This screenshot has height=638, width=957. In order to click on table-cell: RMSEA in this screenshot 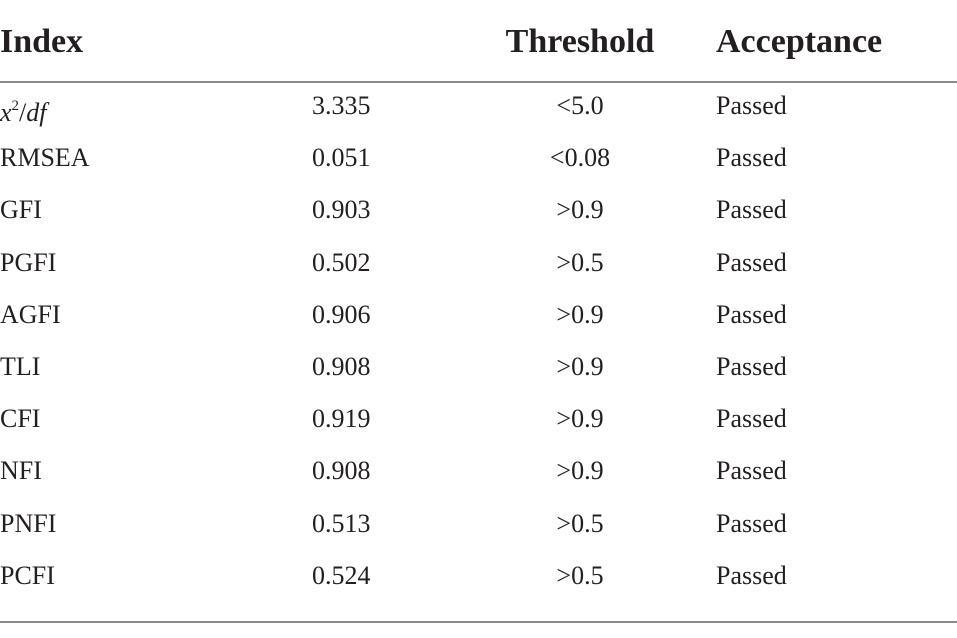, I will do `click(45, 158)`.